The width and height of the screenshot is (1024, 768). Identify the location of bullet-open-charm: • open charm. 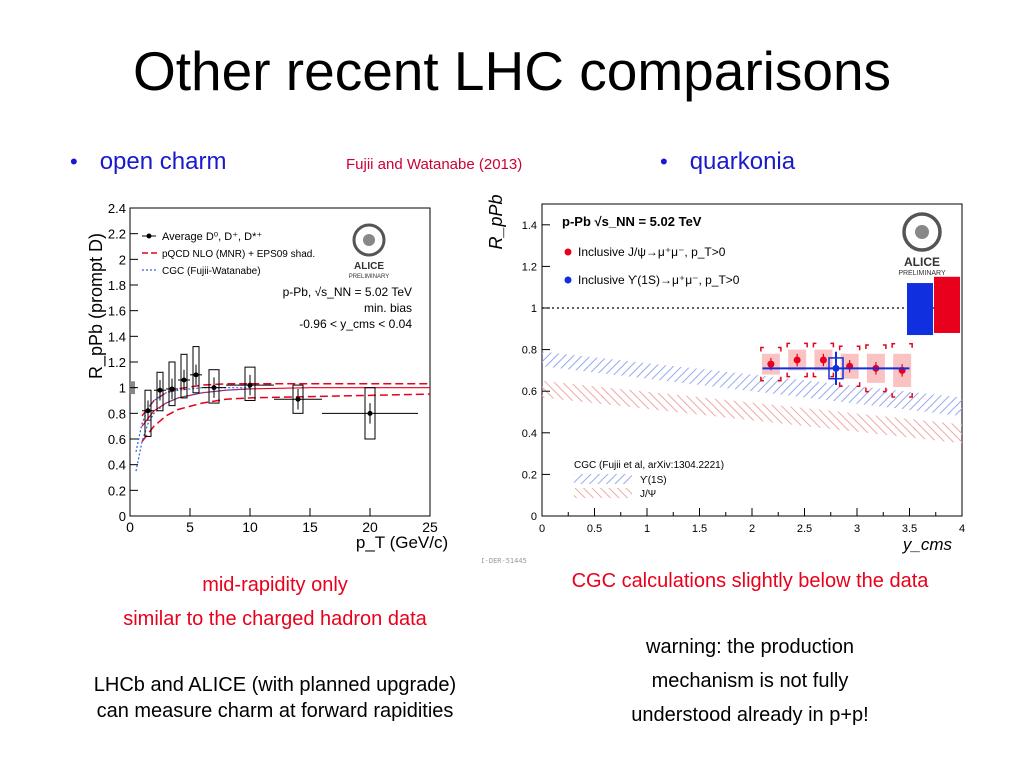
(148, 162).